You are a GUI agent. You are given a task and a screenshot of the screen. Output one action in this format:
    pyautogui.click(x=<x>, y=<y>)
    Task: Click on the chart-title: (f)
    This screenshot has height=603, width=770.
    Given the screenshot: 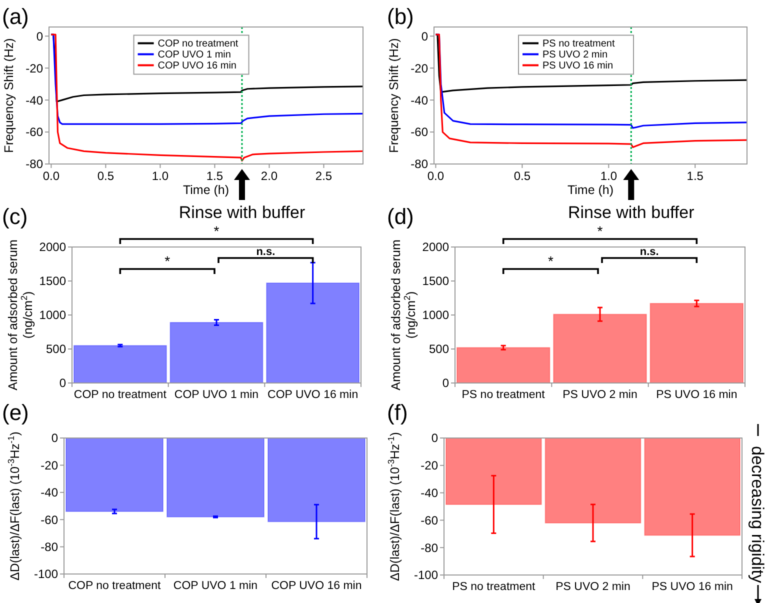 What is the action you would take?
    pyautogui.click(x=397, y=412)
    